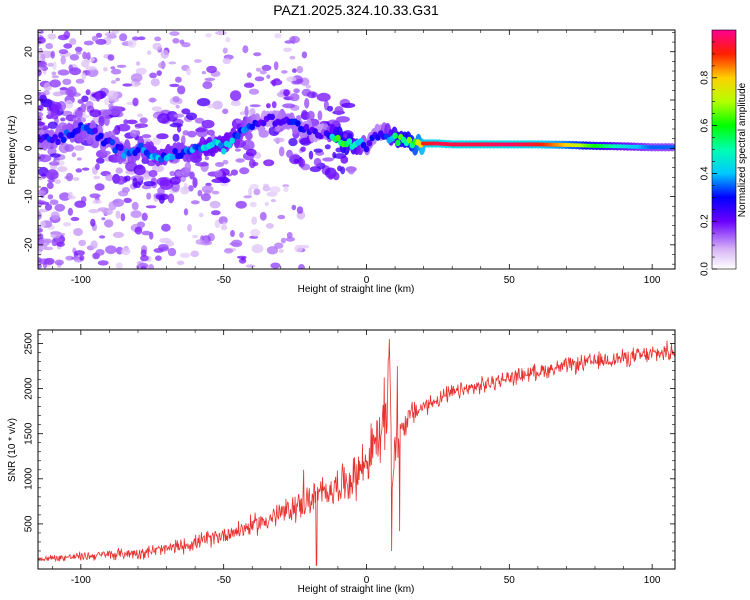  Describe the element at coordinates (29, 244) in the screenshot. I see `y-tick-label: -20` at that location.